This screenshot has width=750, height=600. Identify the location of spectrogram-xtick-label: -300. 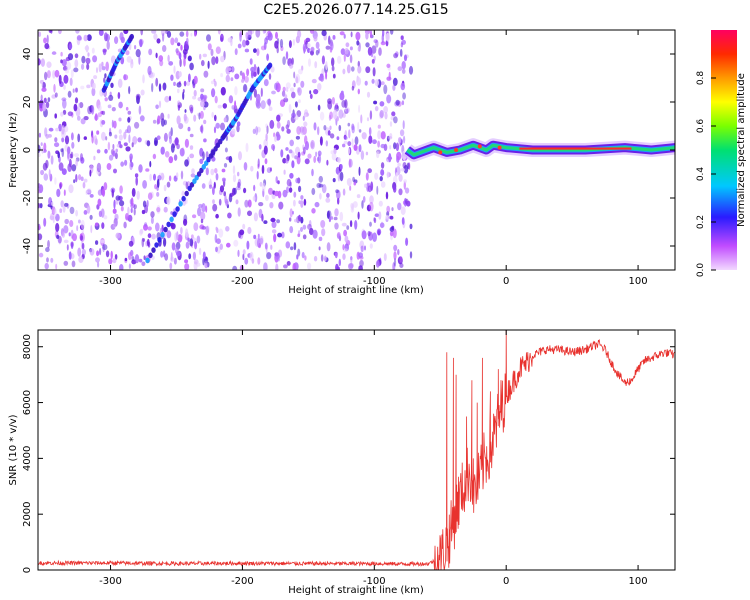
(110, 281).